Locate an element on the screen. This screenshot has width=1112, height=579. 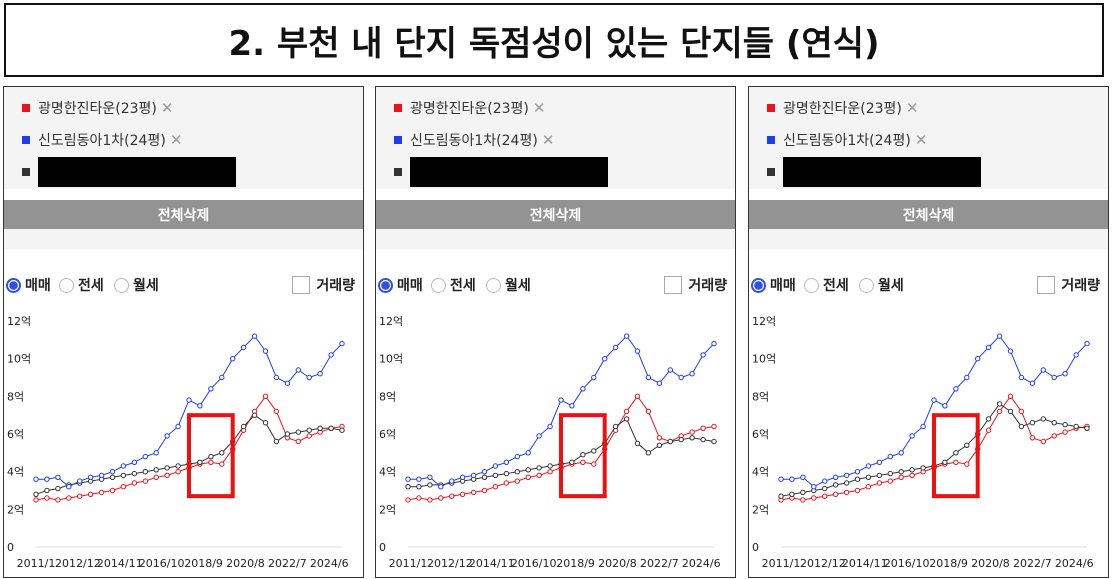
deal-type-selector: 매매 전세 월세 거래량 is located at coordinates (555, 284).